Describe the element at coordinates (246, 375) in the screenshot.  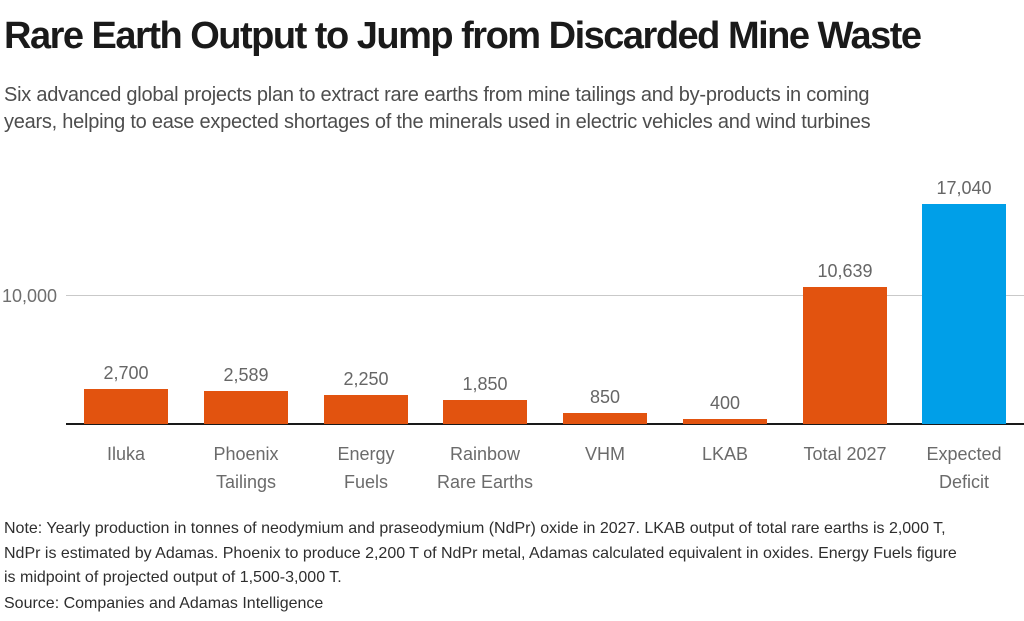
I see `value-label-phoenix-tailings: 2,589` at that location.